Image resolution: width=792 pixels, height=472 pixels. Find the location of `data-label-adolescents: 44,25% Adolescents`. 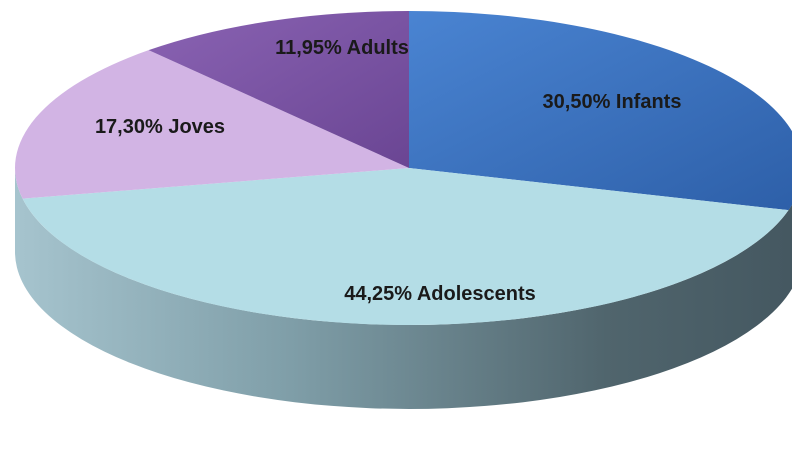

data-label-adolescents: 44,25% Adolescents is located at coordinates (440, 294).